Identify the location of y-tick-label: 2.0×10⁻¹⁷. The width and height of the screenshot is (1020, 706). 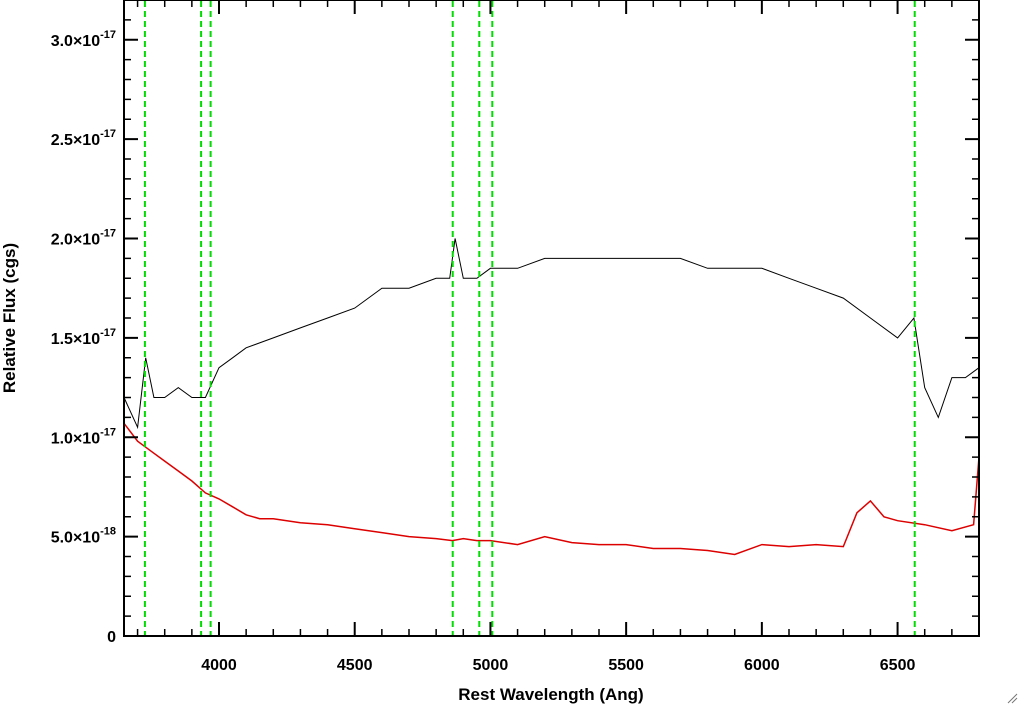
(83, 238).